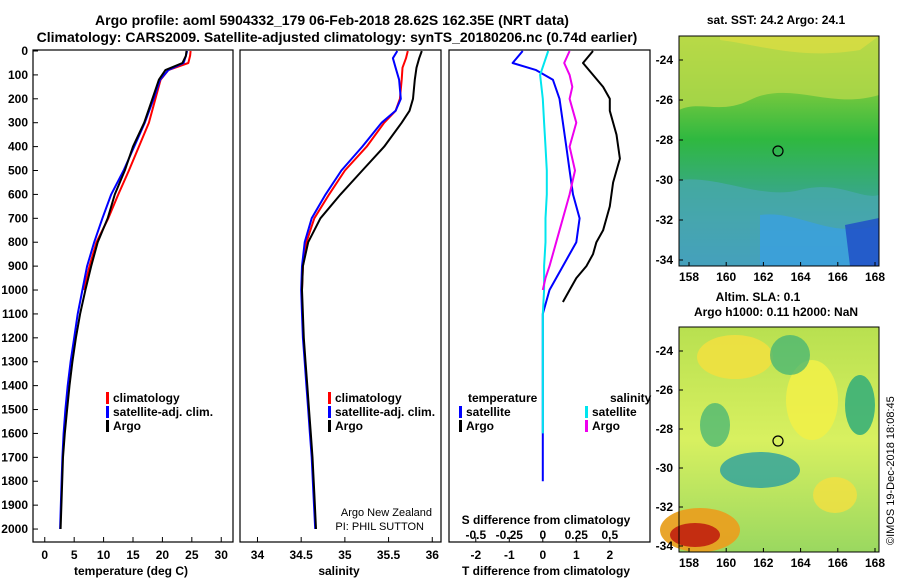 Image resolution: width=900 pixels, height=580 pixels. Describe the element at coordinates (381, 412) in the screenshot. I see `salinity-legend: climatology satellite-adj. clim. Argo` at that location.